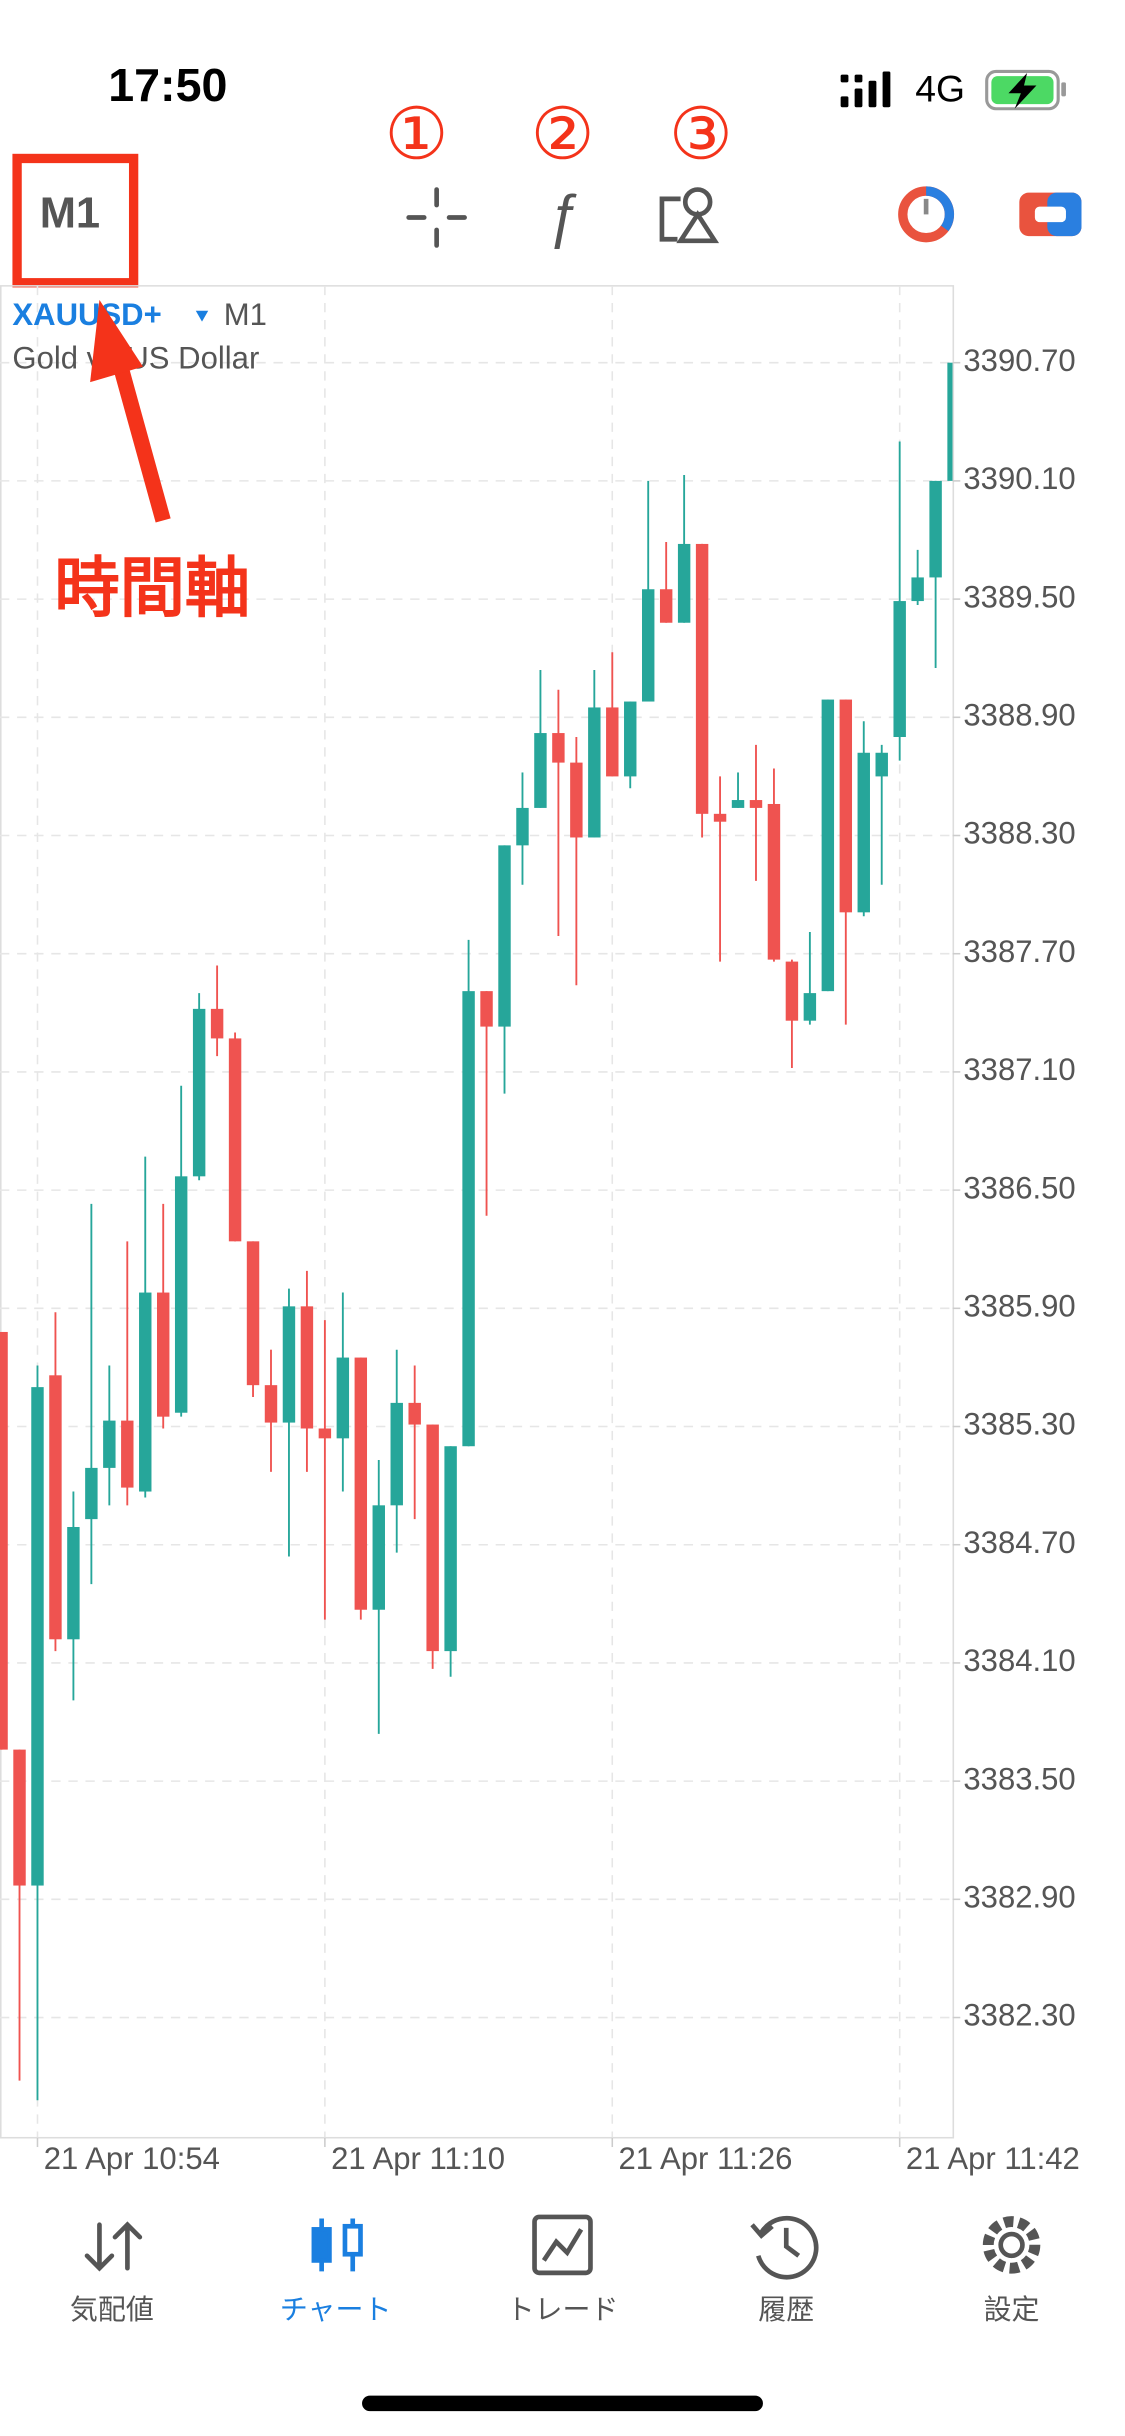  Describe the element at coordinates (1019, 1424) in the screenshot. I see `y-tick-label: 3385.30` at that location.